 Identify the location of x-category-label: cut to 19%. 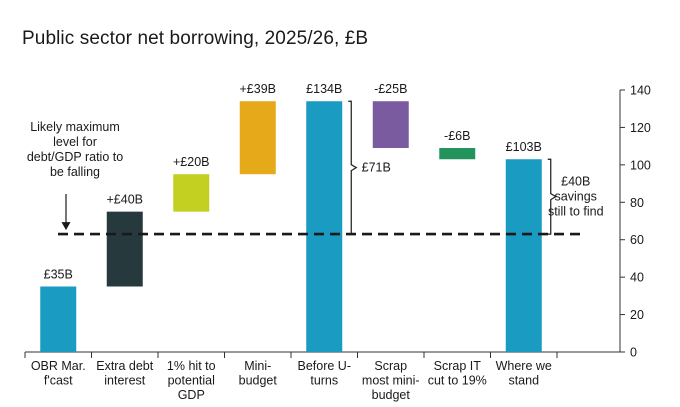
(457, 381).